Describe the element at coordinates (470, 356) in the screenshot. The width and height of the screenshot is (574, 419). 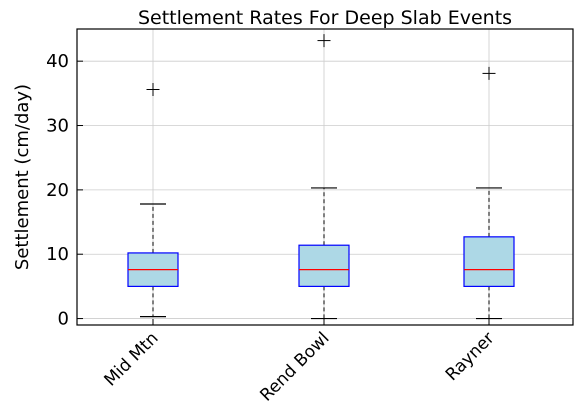
I see `x-tick-label: Rayner` at that location.